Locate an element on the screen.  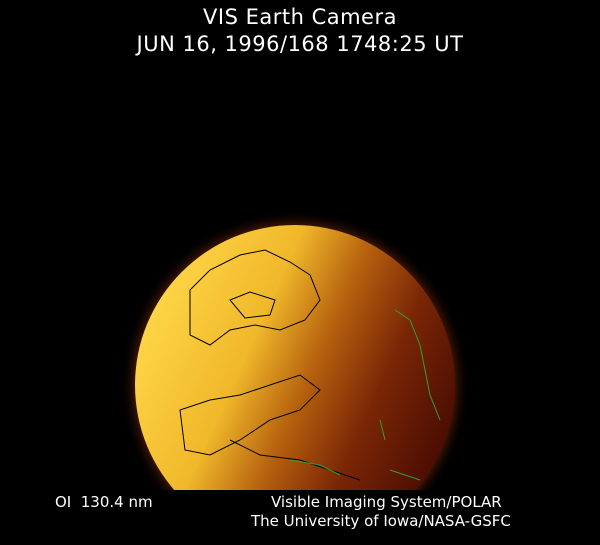
wavelength-label: OI 130.4 nm is located at coordinates (104, 502).